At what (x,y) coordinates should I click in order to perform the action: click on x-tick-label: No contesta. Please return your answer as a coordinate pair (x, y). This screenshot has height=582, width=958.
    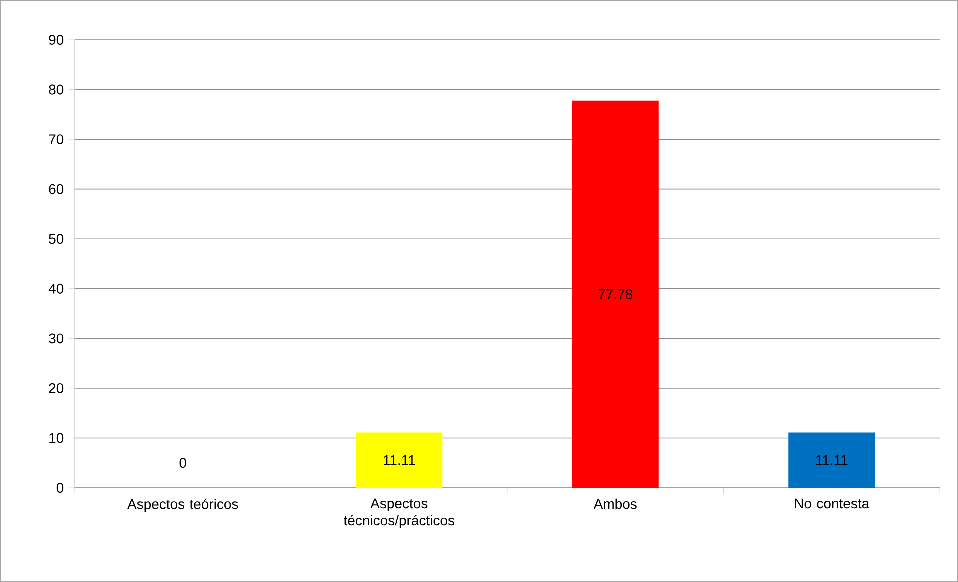
    Looking at the image, I should click on (832, 503).